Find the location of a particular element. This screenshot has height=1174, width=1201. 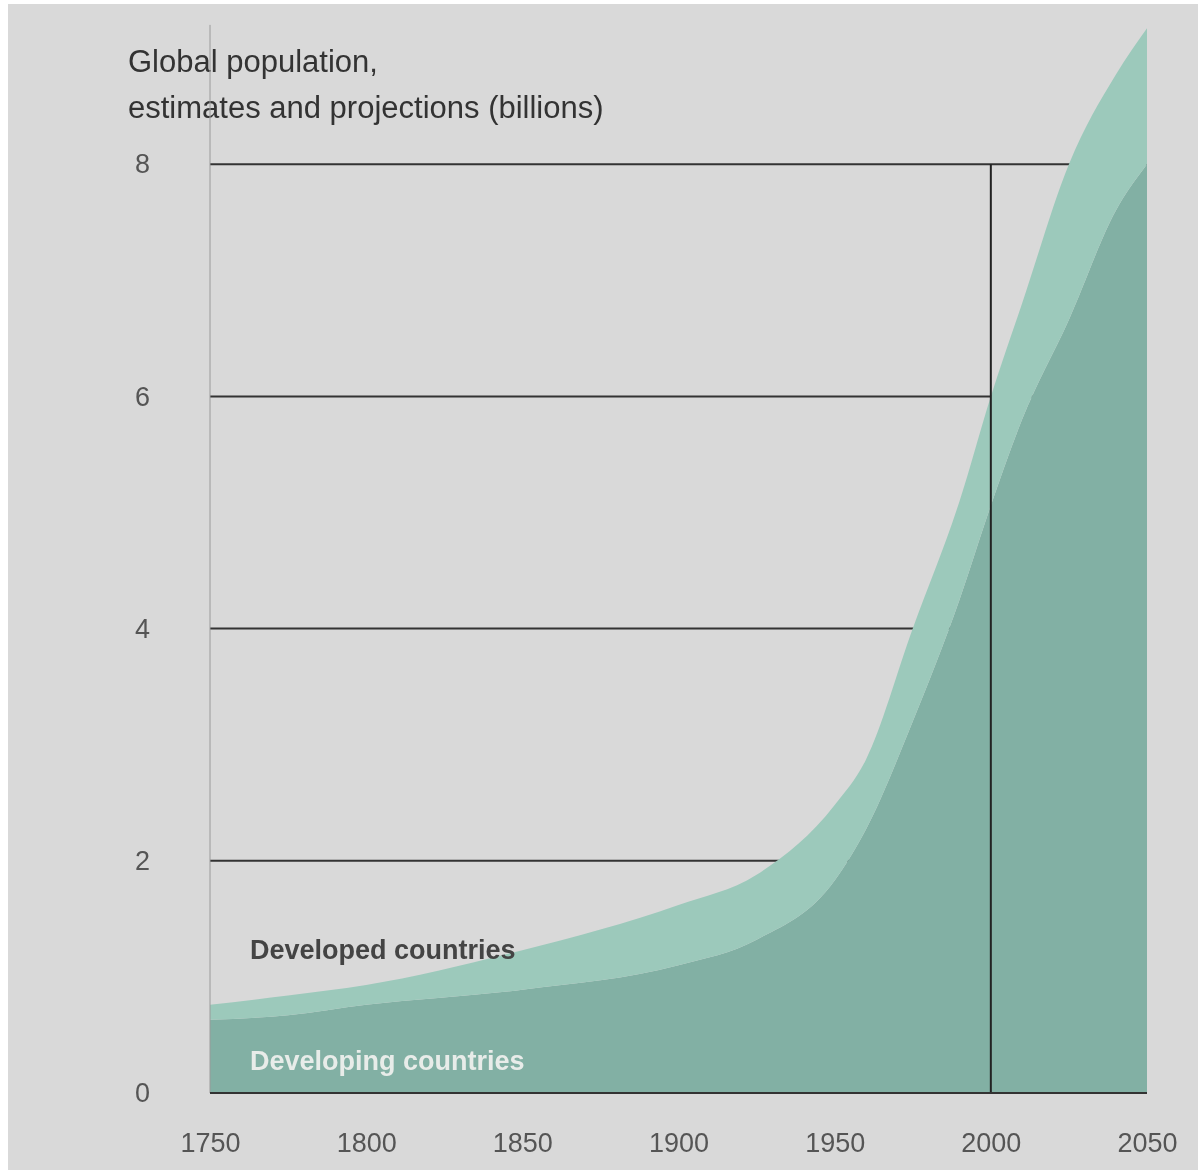

y-tick-label: 8 is located at coordinates (142, 164).